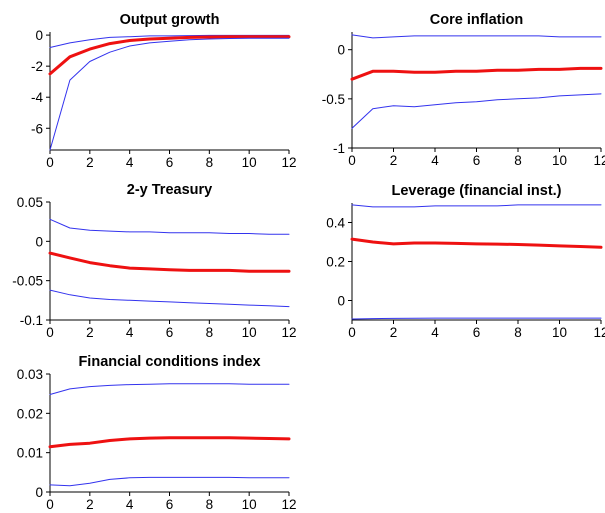 Image resolution: width=605 pixels, height=513 pixels. Describe the element at coordinates (249, 504) in the screenshot. I see `financial-conditions-x-tick-label: 10` at that location.